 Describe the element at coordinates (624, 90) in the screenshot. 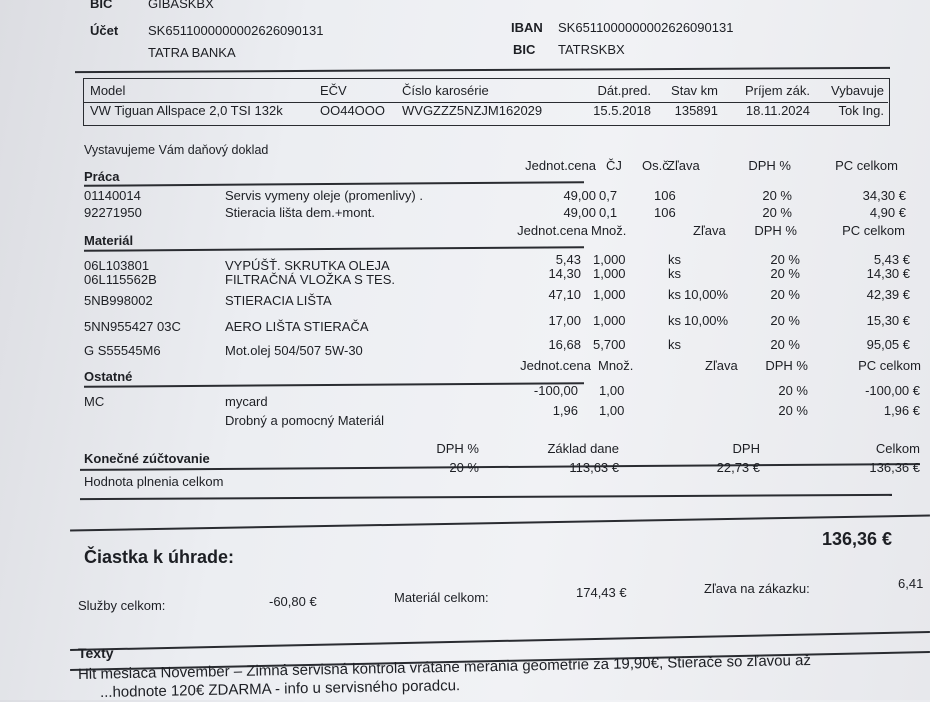

I see `vehicle-header-3: Dát.pred.` at that location.